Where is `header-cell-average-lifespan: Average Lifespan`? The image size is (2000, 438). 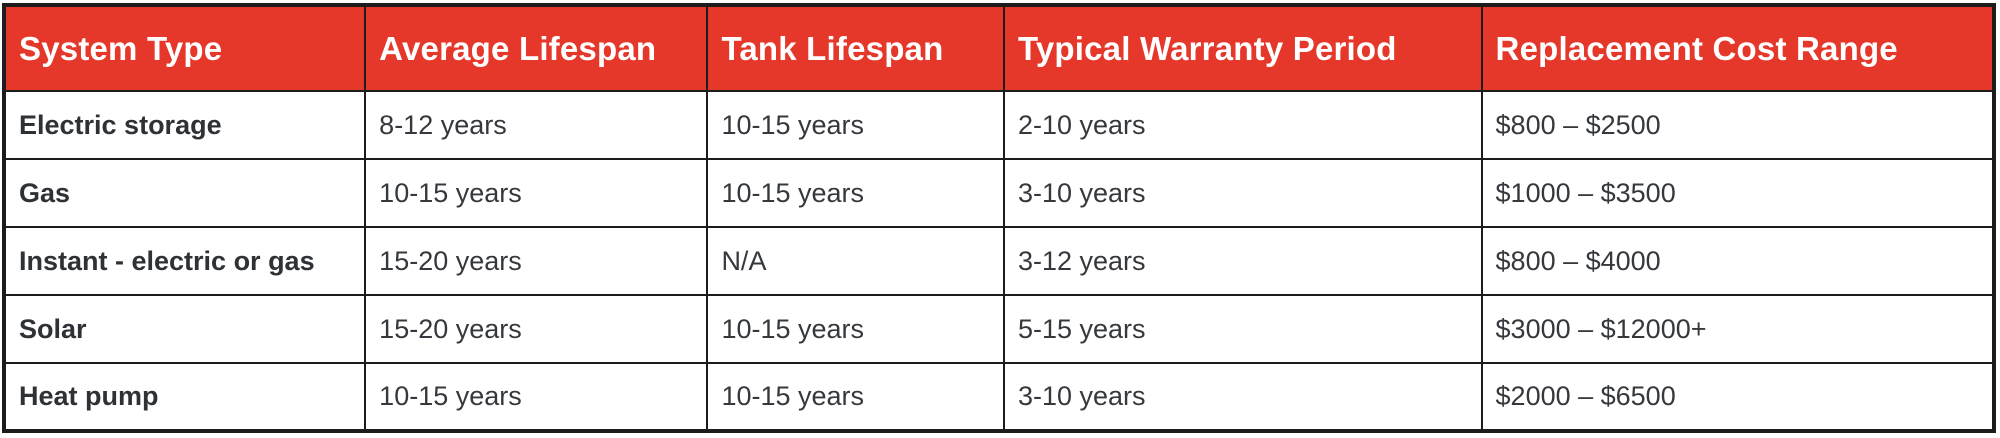
header-cell-average-lifespan: Average Lifespan is located at coordinates (536, 48).